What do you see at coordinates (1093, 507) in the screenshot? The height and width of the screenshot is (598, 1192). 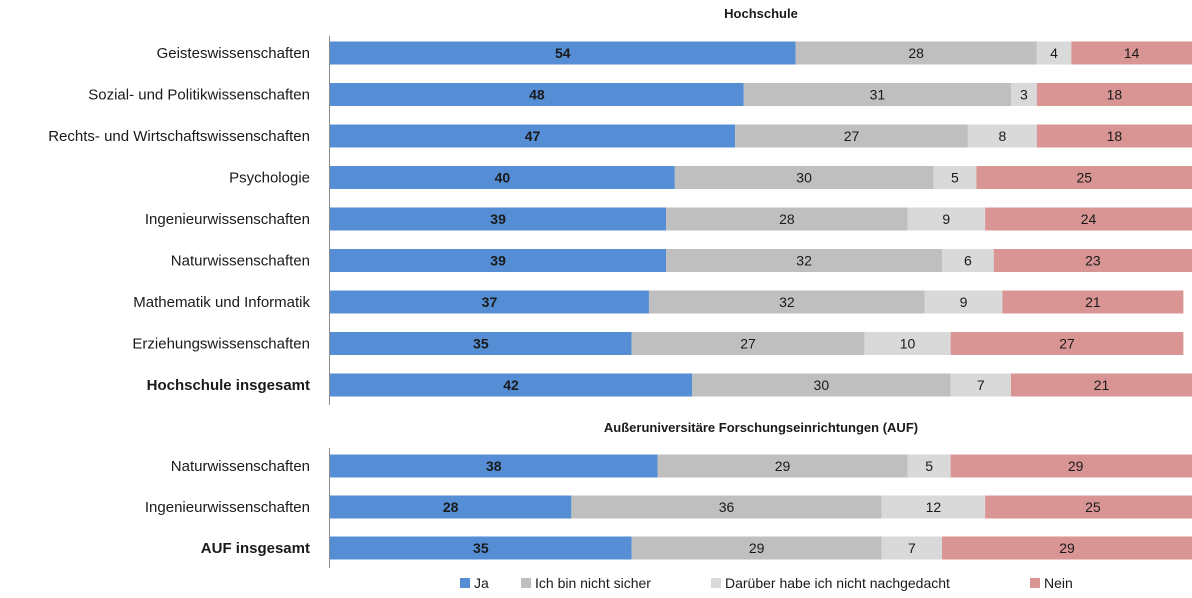 I see `data-label-nein-ingenieurwissenschaften: 25` at bounding box center [1093, 507].